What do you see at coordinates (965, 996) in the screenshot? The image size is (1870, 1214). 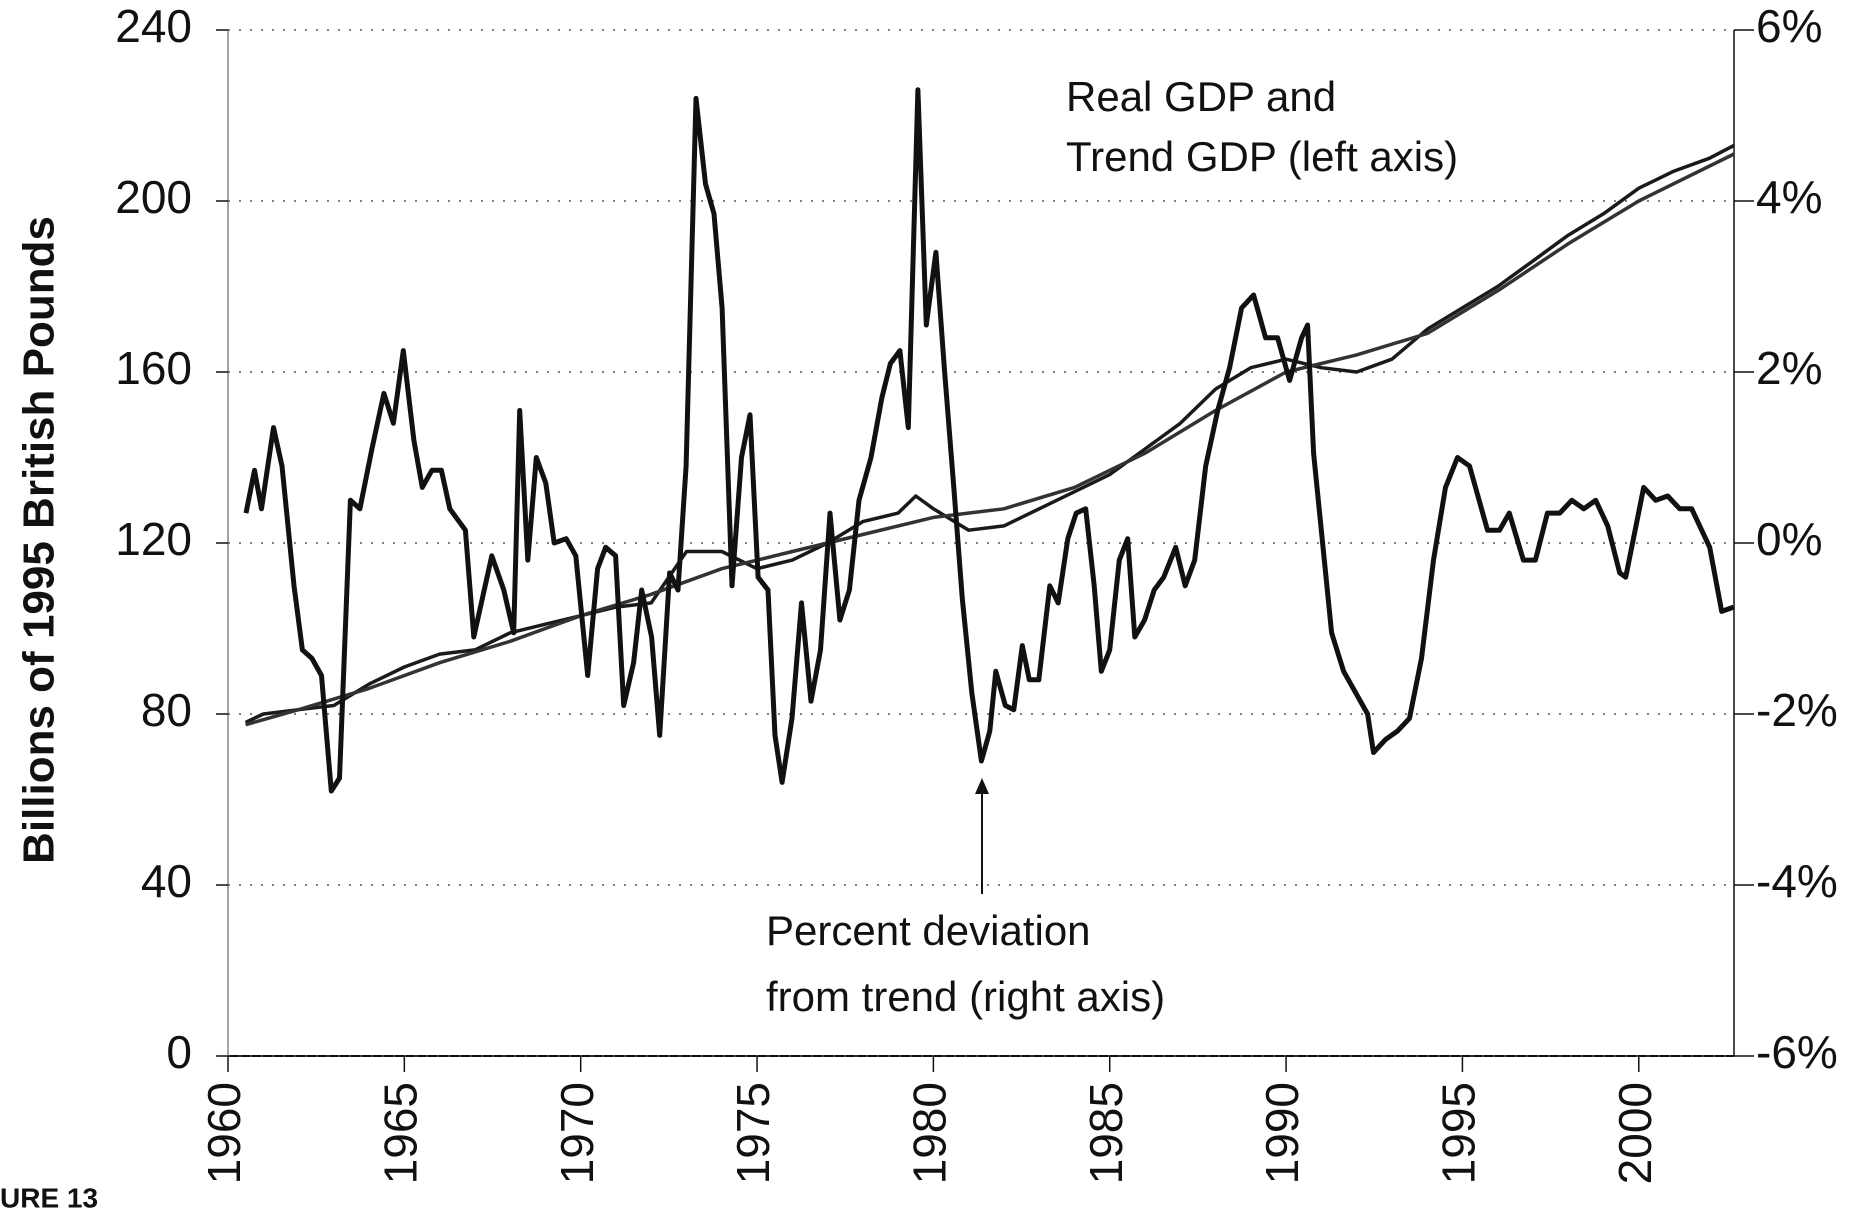 I see `annotation: from trend (right axis)` at bounding box center [965, 996].